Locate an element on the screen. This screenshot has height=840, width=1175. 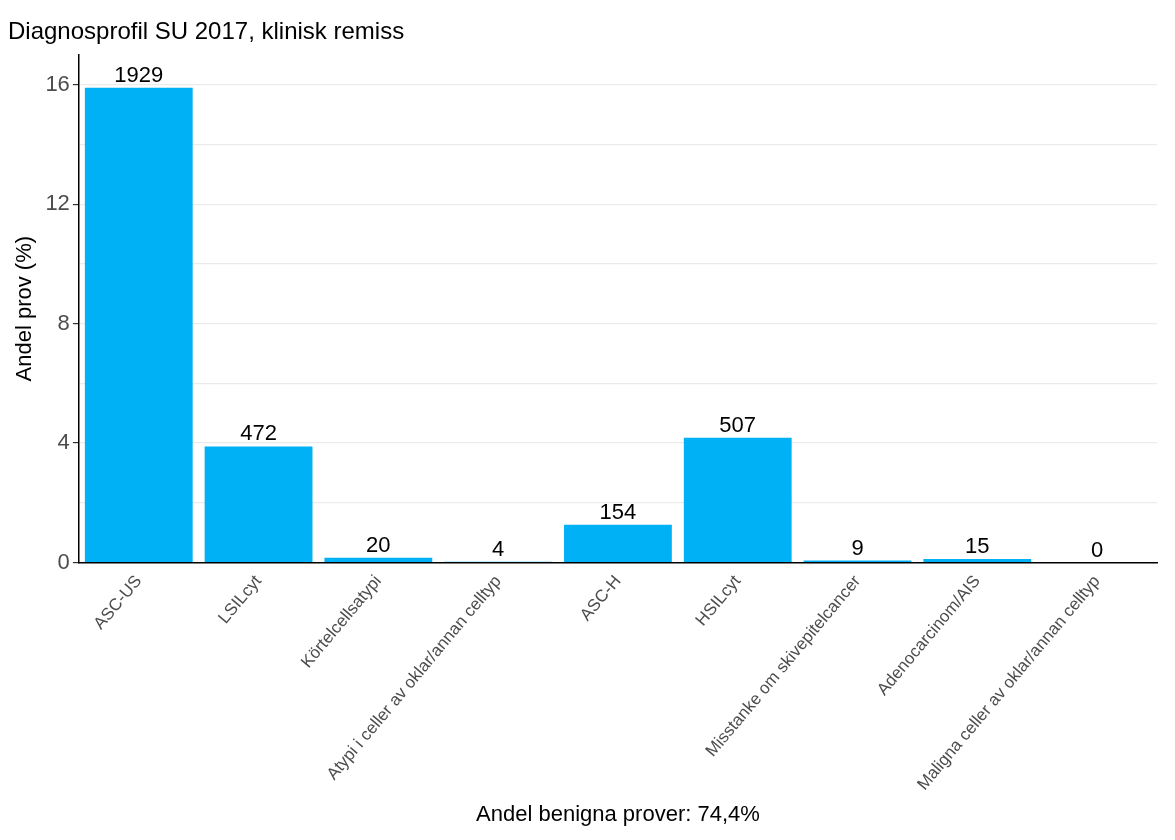
annotation: 472 is located at coordinates (258, 433).